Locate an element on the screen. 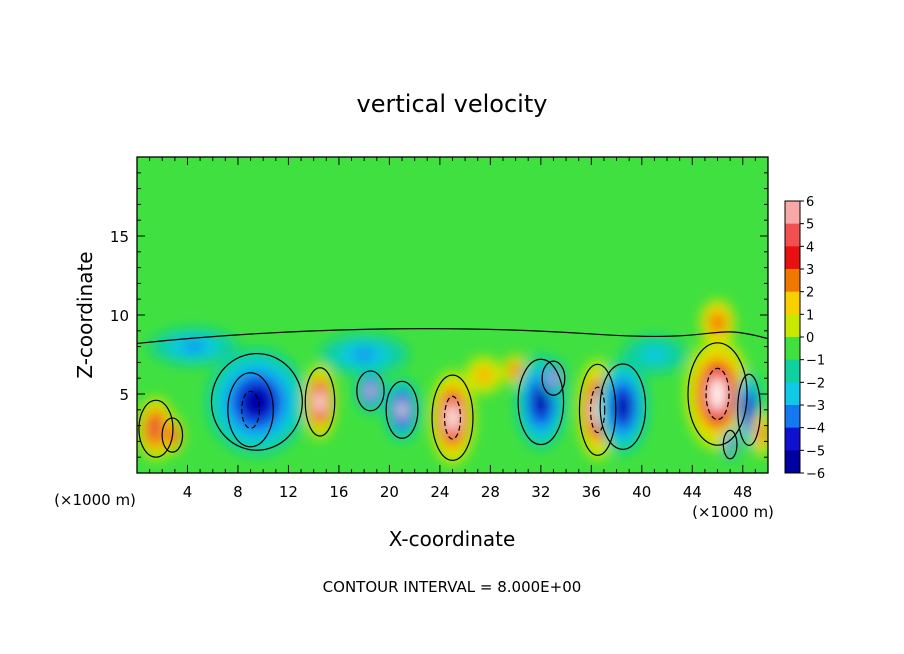 The image size is (904, 654). x-unit-label-right: (×1000 m) is located at coordinates (733, 512).